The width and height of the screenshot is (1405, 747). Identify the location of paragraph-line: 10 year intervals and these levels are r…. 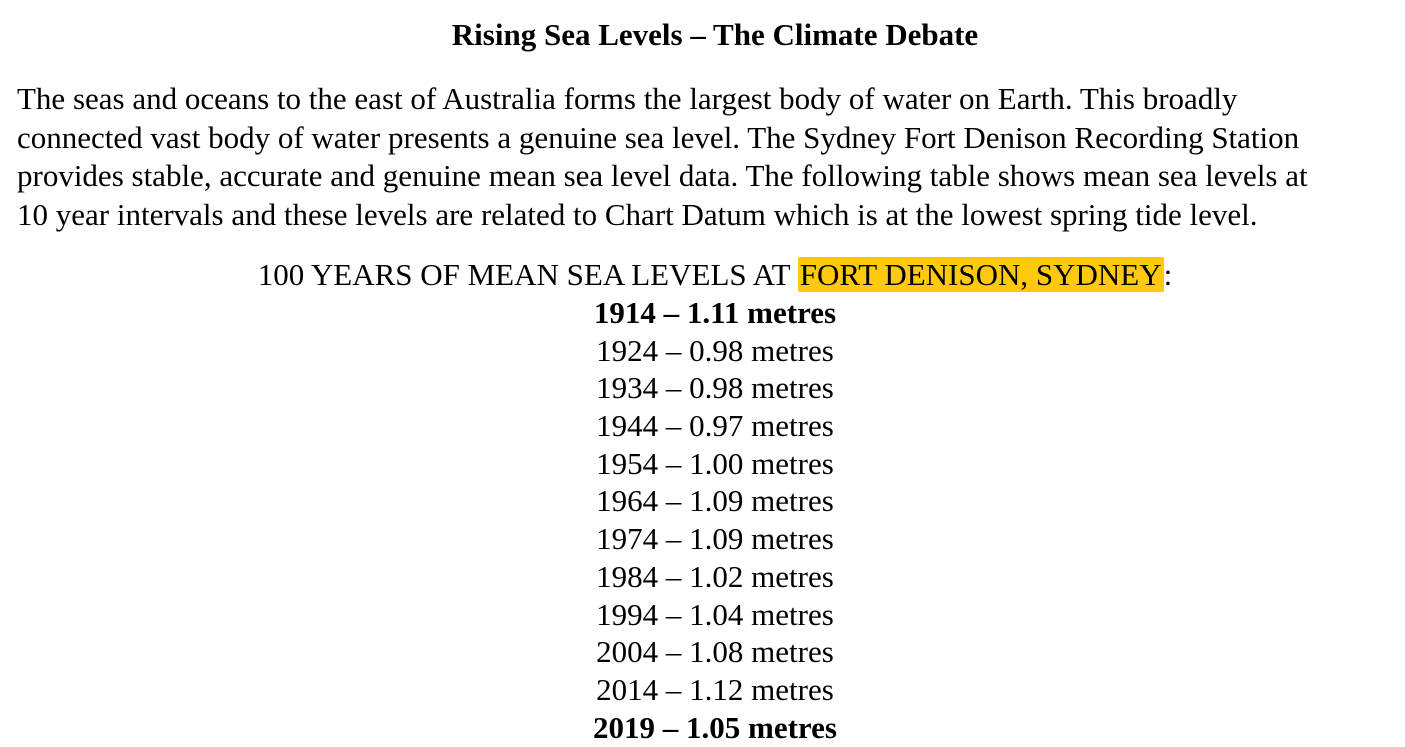
(637, 214).